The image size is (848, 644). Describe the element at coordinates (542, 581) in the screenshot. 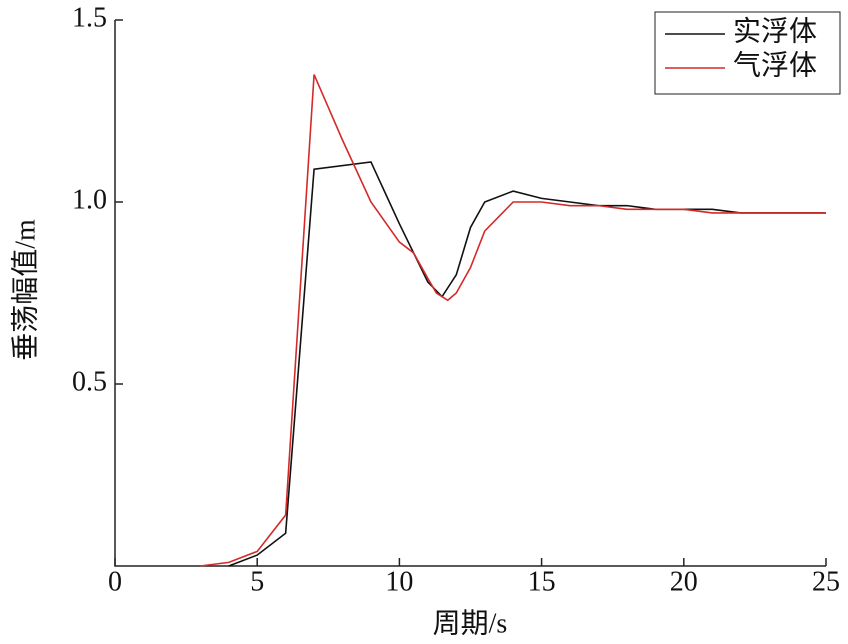

I see `x-tick-label: 15` at that location.